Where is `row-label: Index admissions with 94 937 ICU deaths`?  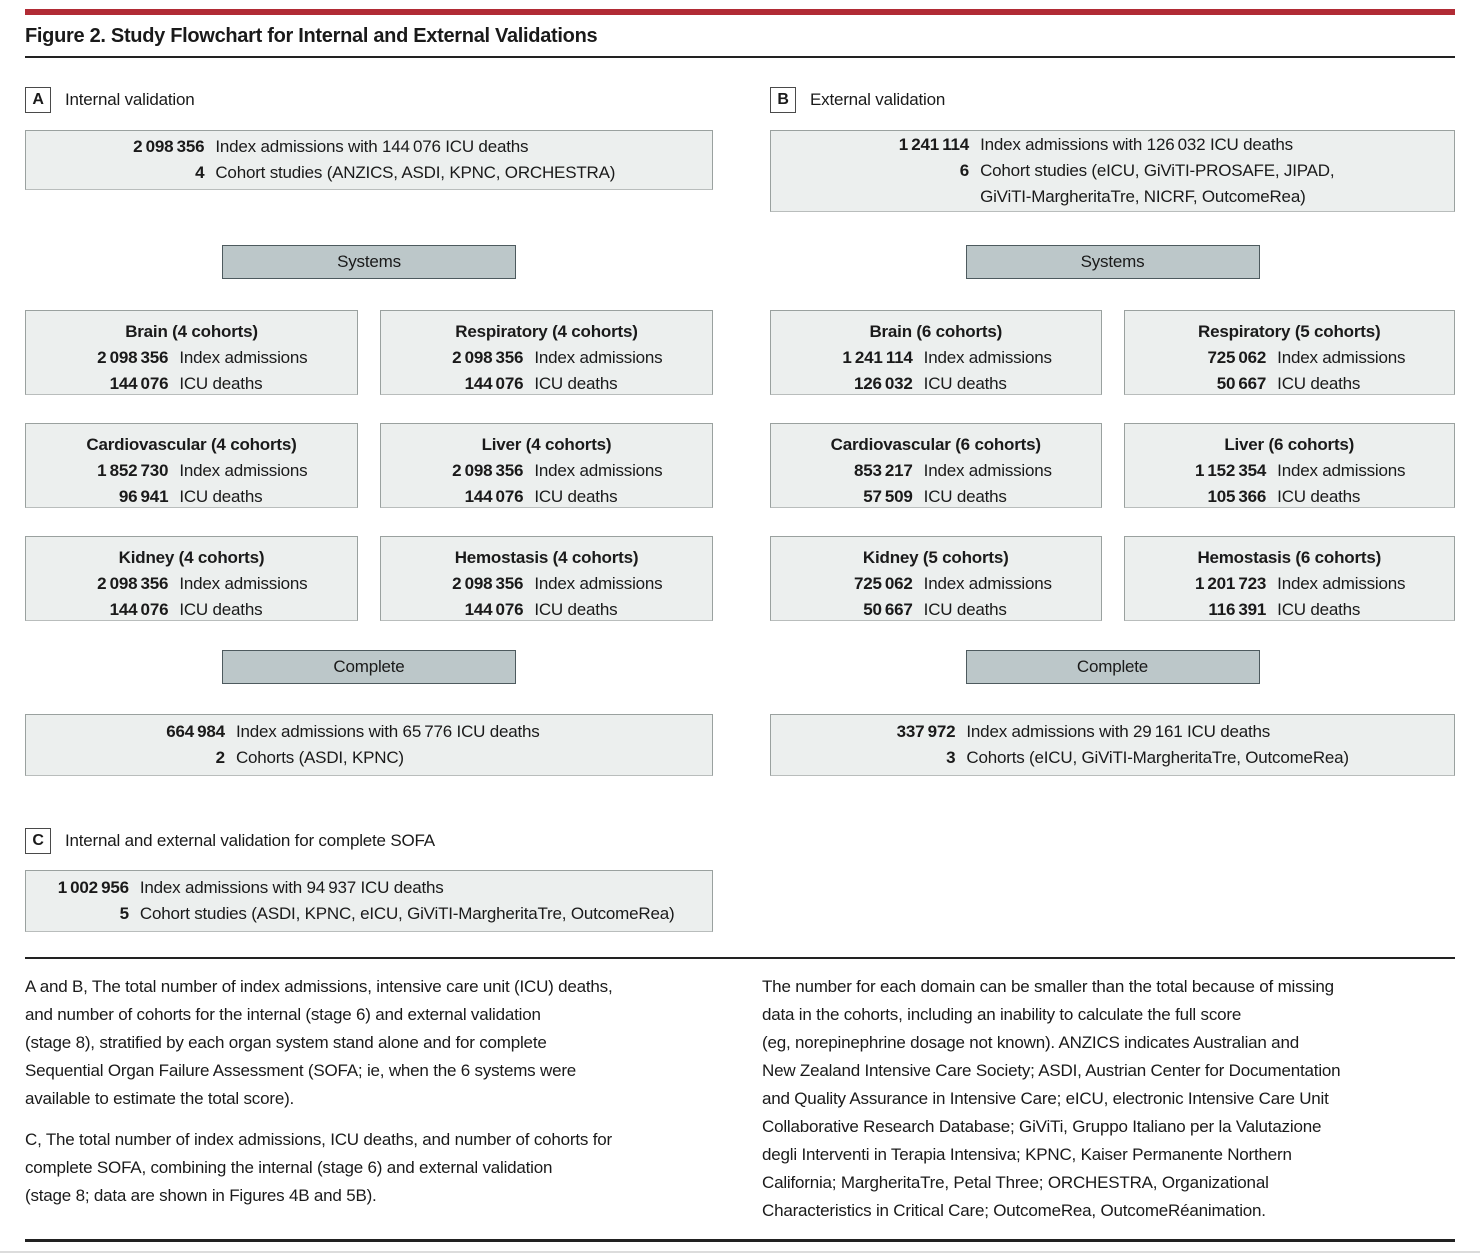
row-label: Index admissions with 94 937 ICU deaths is located at coordinates (291, 887).